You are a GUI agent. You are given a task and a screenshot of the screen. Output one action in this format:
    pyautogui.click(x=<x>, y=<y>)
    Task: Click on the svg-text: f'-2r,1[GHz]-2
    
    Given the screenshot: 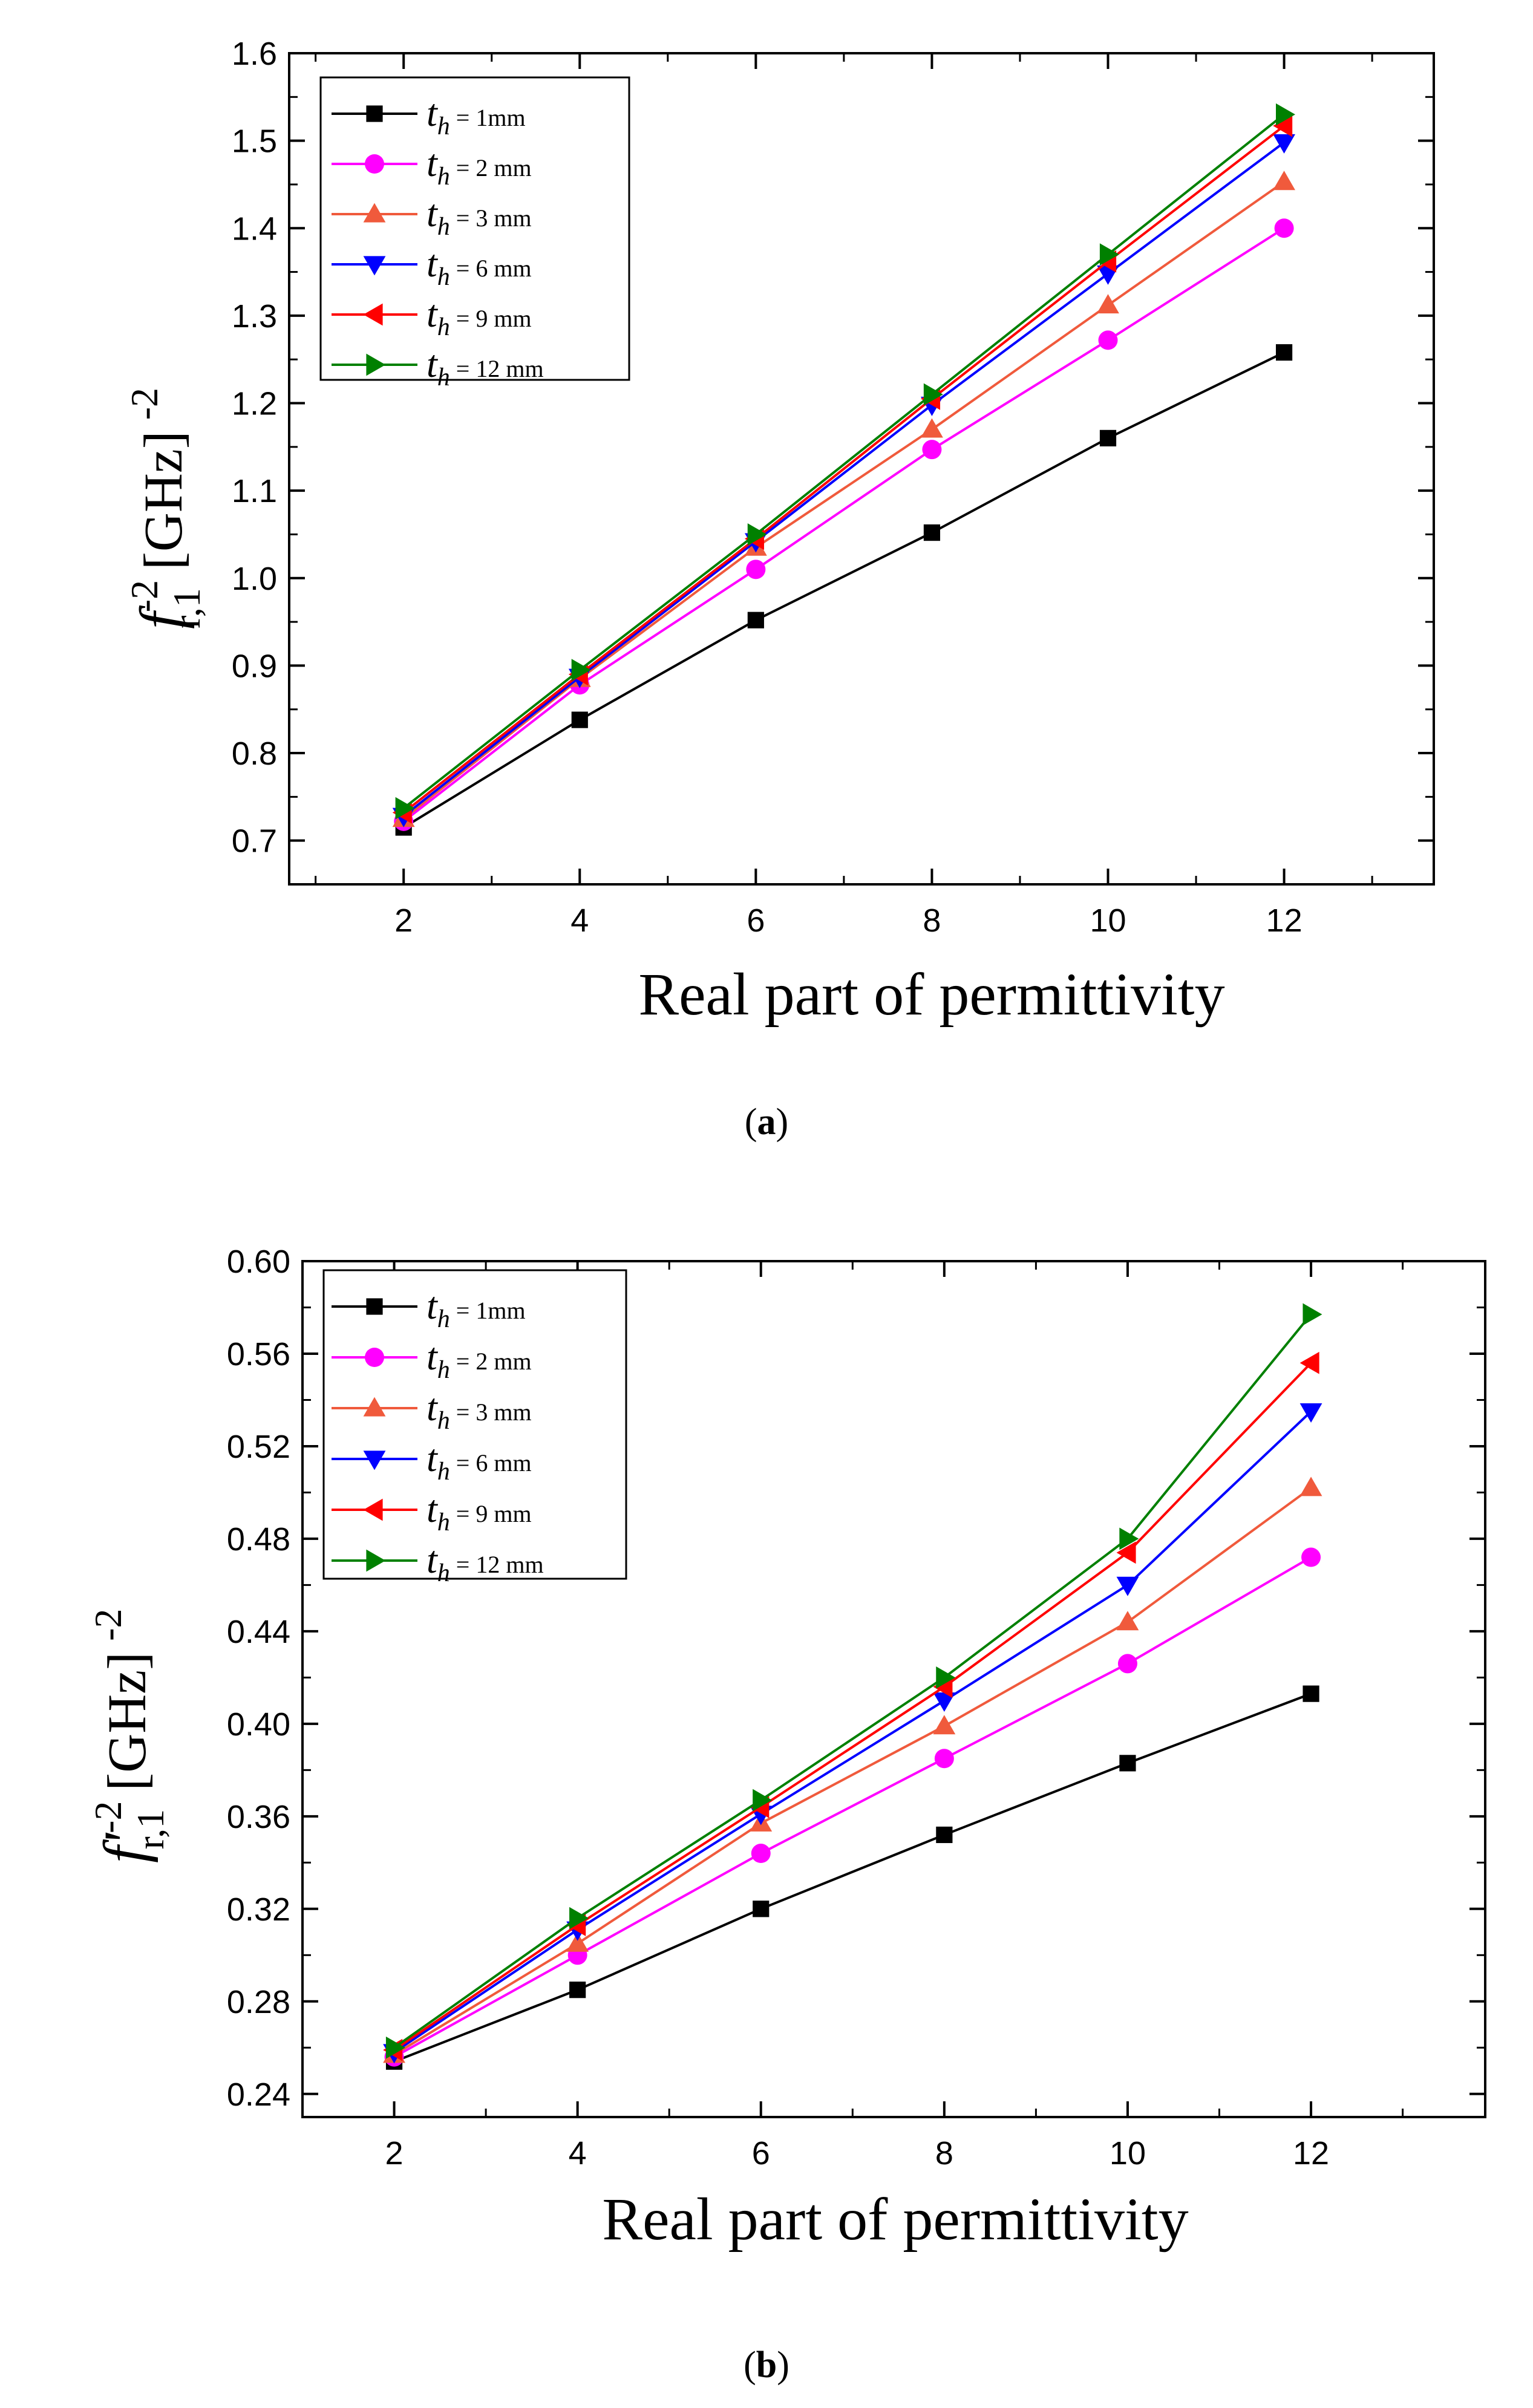 What is the action you would take?
    pyautogui.click(x=129, y=1736)
    